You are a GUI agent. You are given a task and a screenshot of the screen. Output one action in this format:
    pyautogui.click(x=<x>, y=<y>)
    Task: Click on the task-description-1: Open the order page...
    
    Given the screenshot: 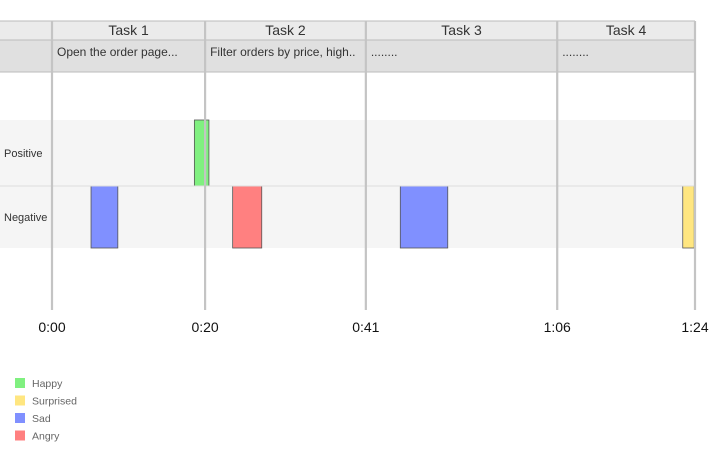 What is the action you would take?
    pyautogui.click(x=117, y=52)
    